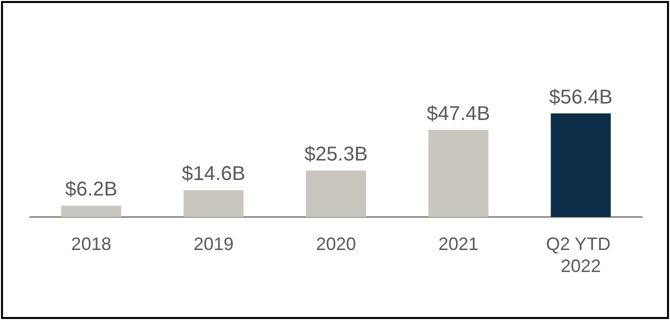 This screenshot has height=320, width=670. What do you see at coordinates (91, 189) in the screenshot?
I see `data-label: $6.2B` at bounding box center [91, 189].